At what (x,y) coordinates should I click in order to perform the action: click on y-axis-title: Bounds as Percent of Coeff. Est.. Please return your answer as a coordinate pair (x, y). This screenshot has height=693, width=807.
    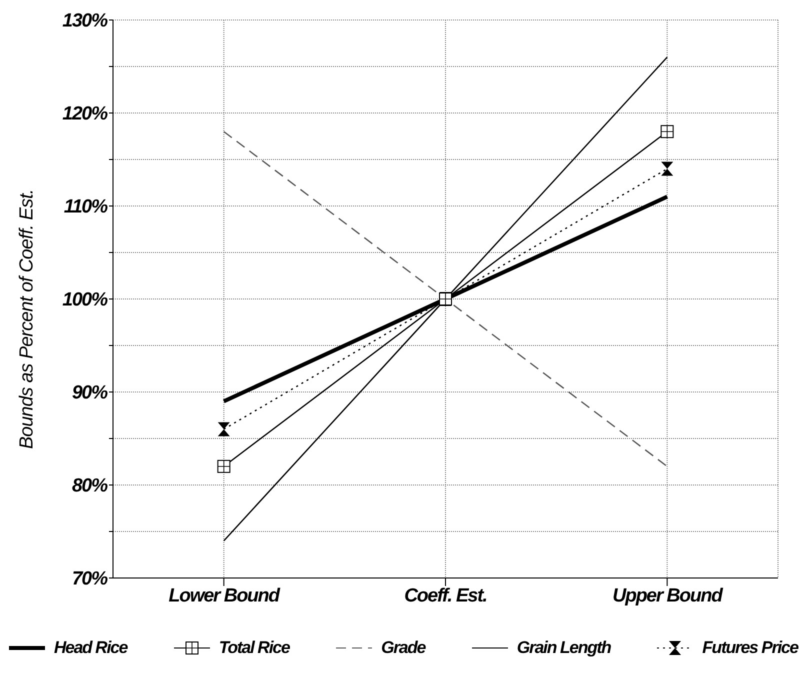
    Looking at the image, I should click on (27, 319).